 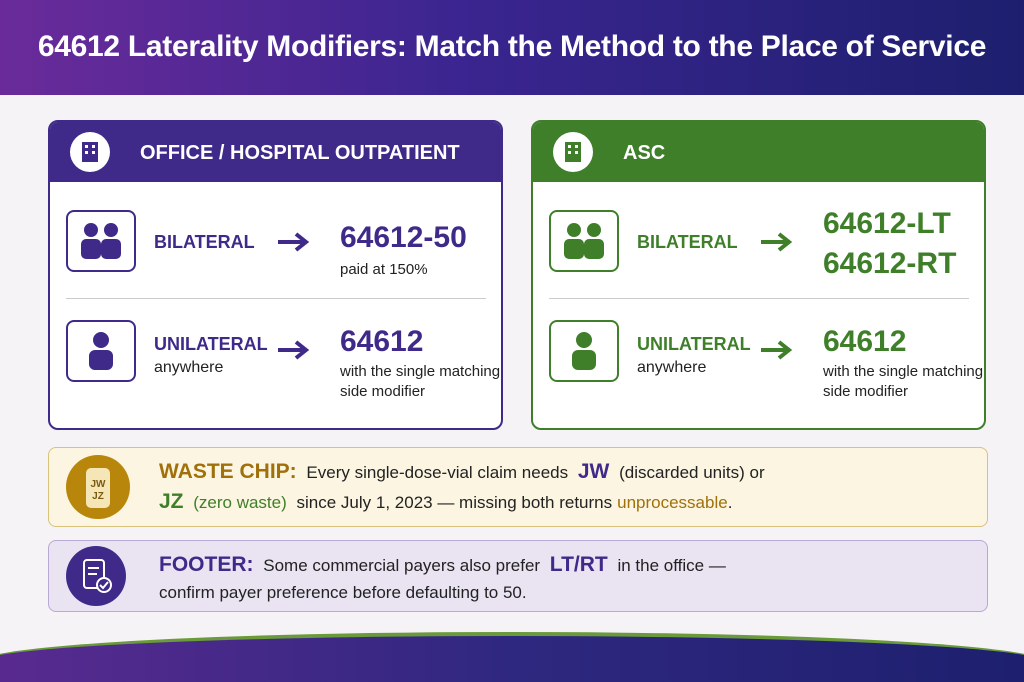 I want to click on vial-icon: JW JZ, so click(x=98, y=487).